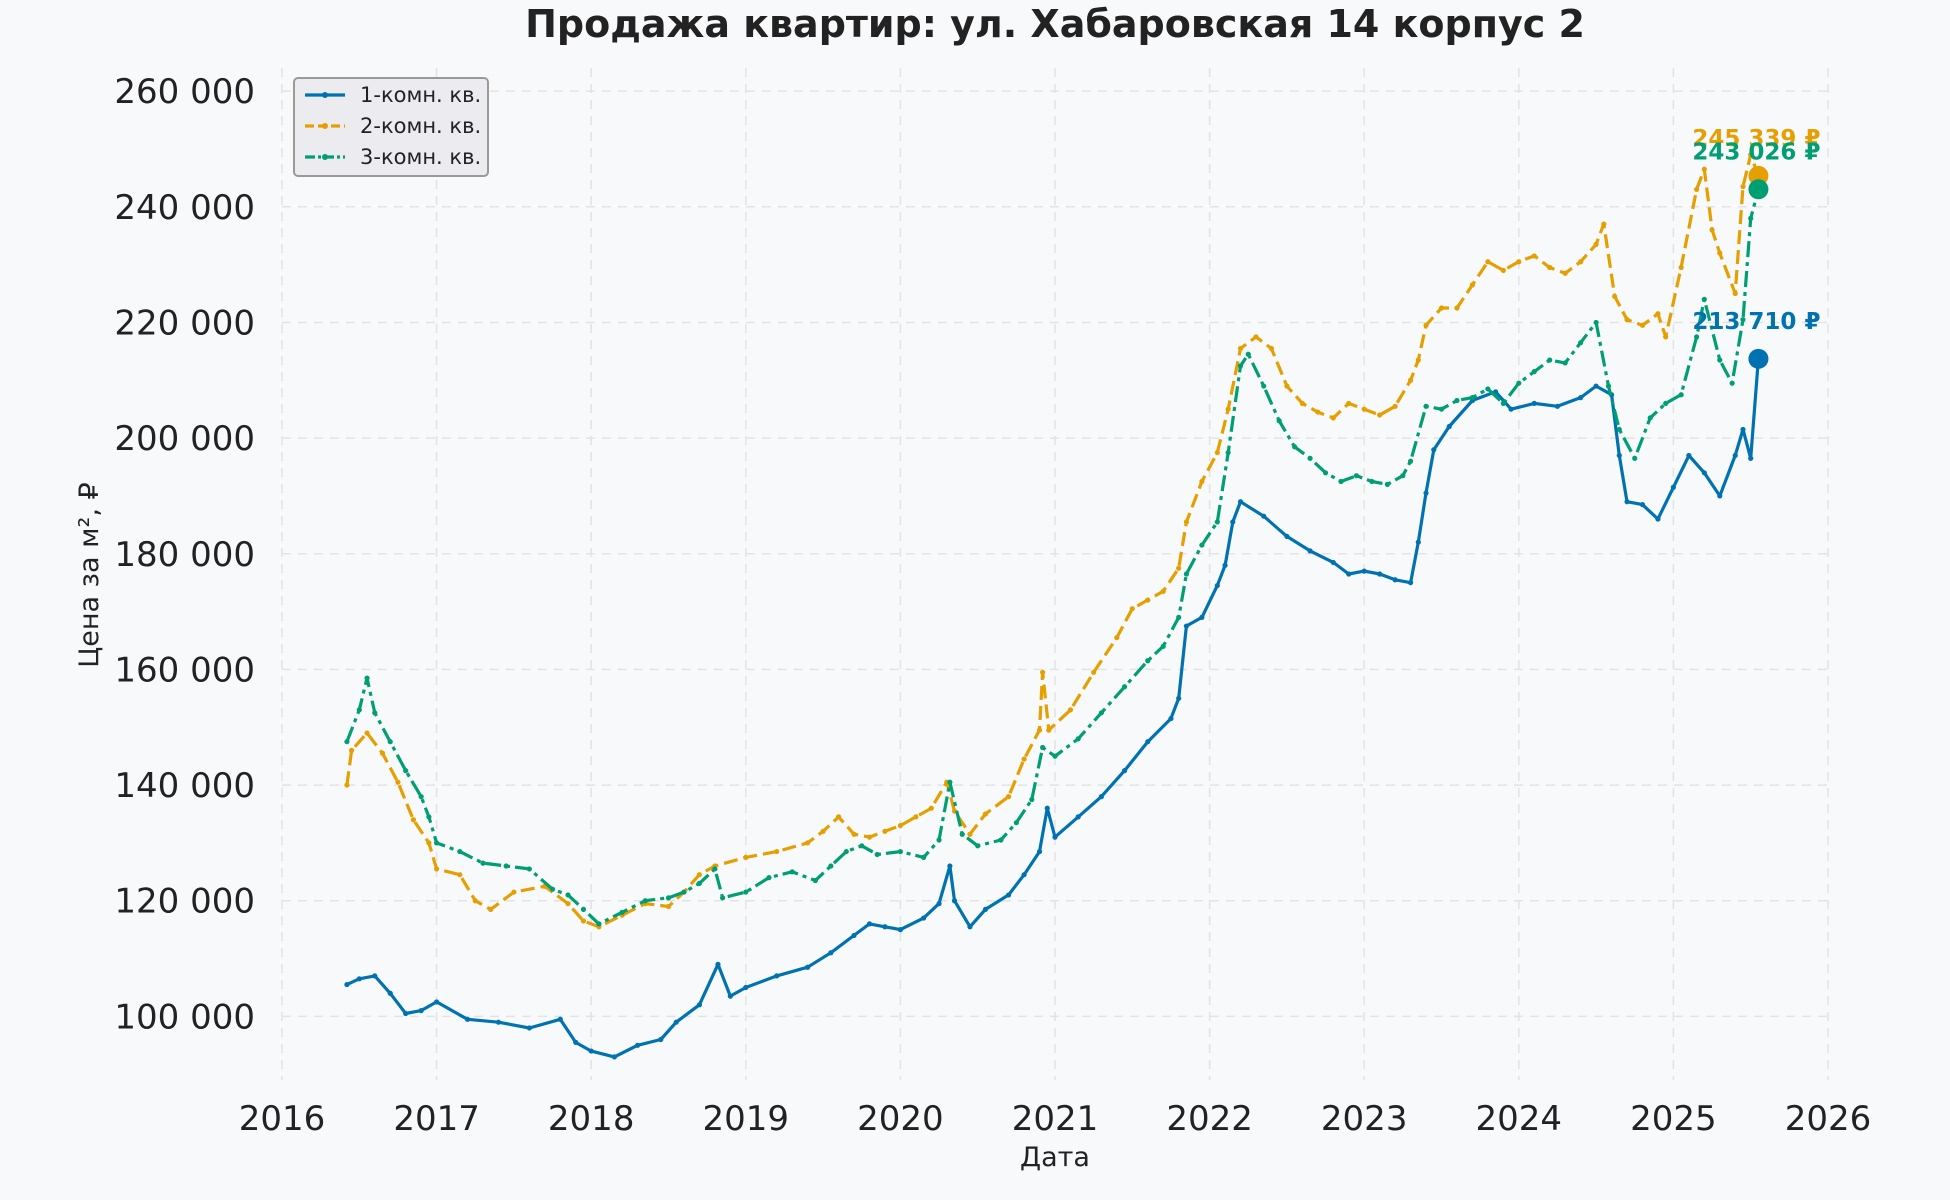 Image resolution: width=1950 pixels, height=1200 pixels. Describe the element at coordinates (420, 126) in the screenshot. I see `legend-label: 2-комн. кв.` at that location.